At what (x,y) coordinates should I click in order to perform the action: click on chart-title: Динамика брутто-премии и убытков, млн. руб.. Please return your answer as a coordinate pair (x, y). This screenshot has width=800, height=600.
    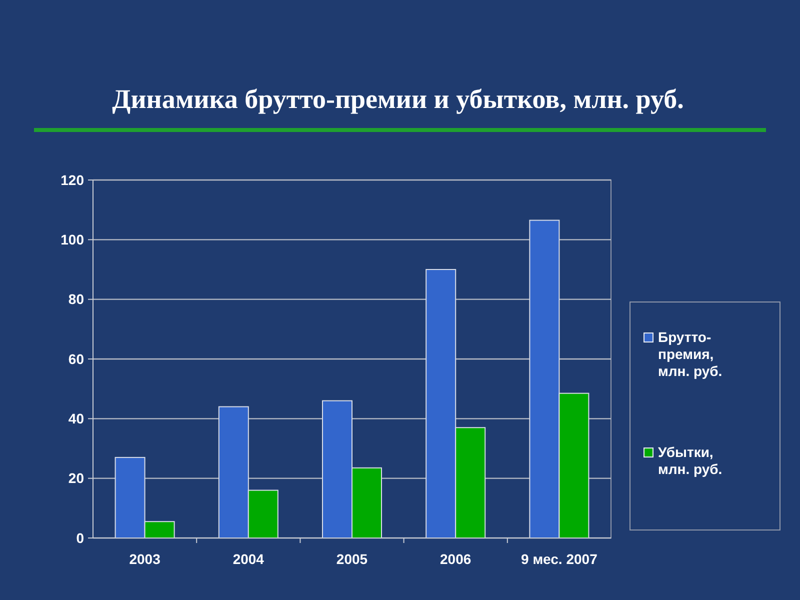
    Looking at the image, I should click on (398, 99).